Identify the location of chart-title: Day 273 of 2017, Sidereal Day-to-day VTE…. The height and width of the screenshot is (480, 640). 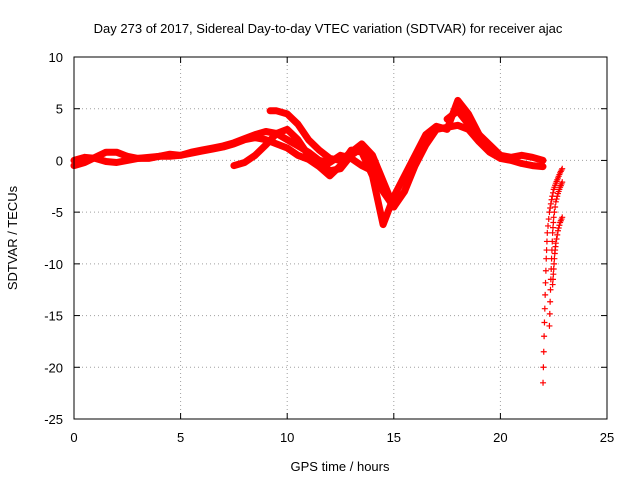
(328, 28).